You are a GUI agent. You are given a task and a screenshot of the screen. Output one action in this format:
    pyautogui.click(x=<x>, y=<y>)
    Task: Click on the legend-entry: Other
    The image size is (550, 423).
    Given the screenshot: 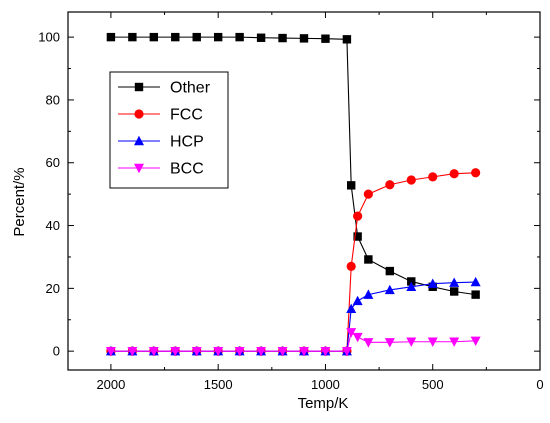 What is the action you would take?
    pyautogui.click(x=164, y=88)
    